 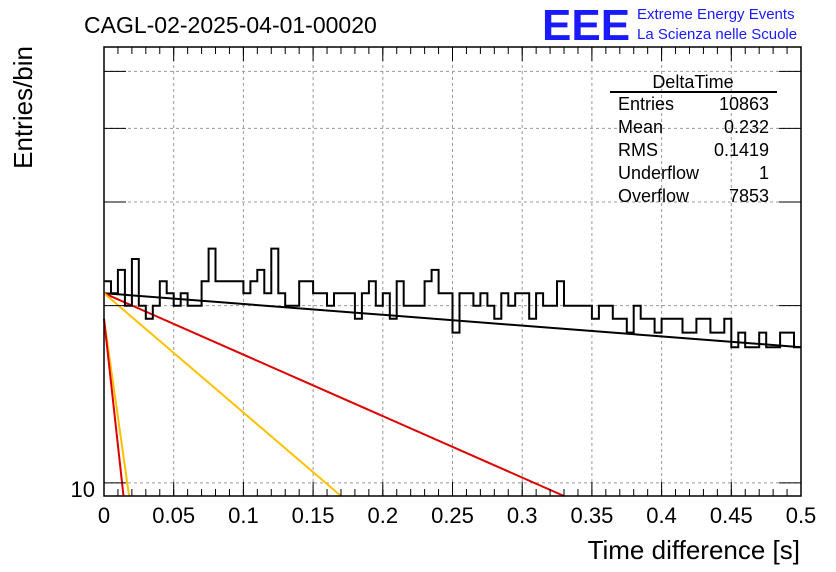 I want to click on histogram, so click(x=452, y=298).